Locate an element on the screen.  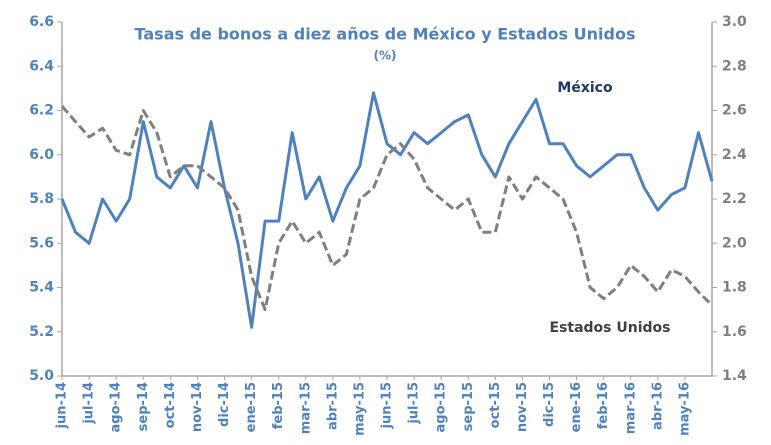
y2-tick-label: 1.6 is located at coordinates (734, 332).